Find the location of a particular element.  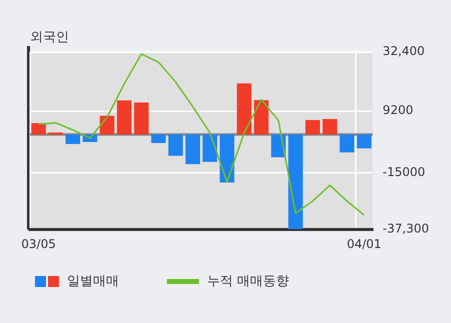

x-tick-label: 03/05 is located at coordinates (38, 243).